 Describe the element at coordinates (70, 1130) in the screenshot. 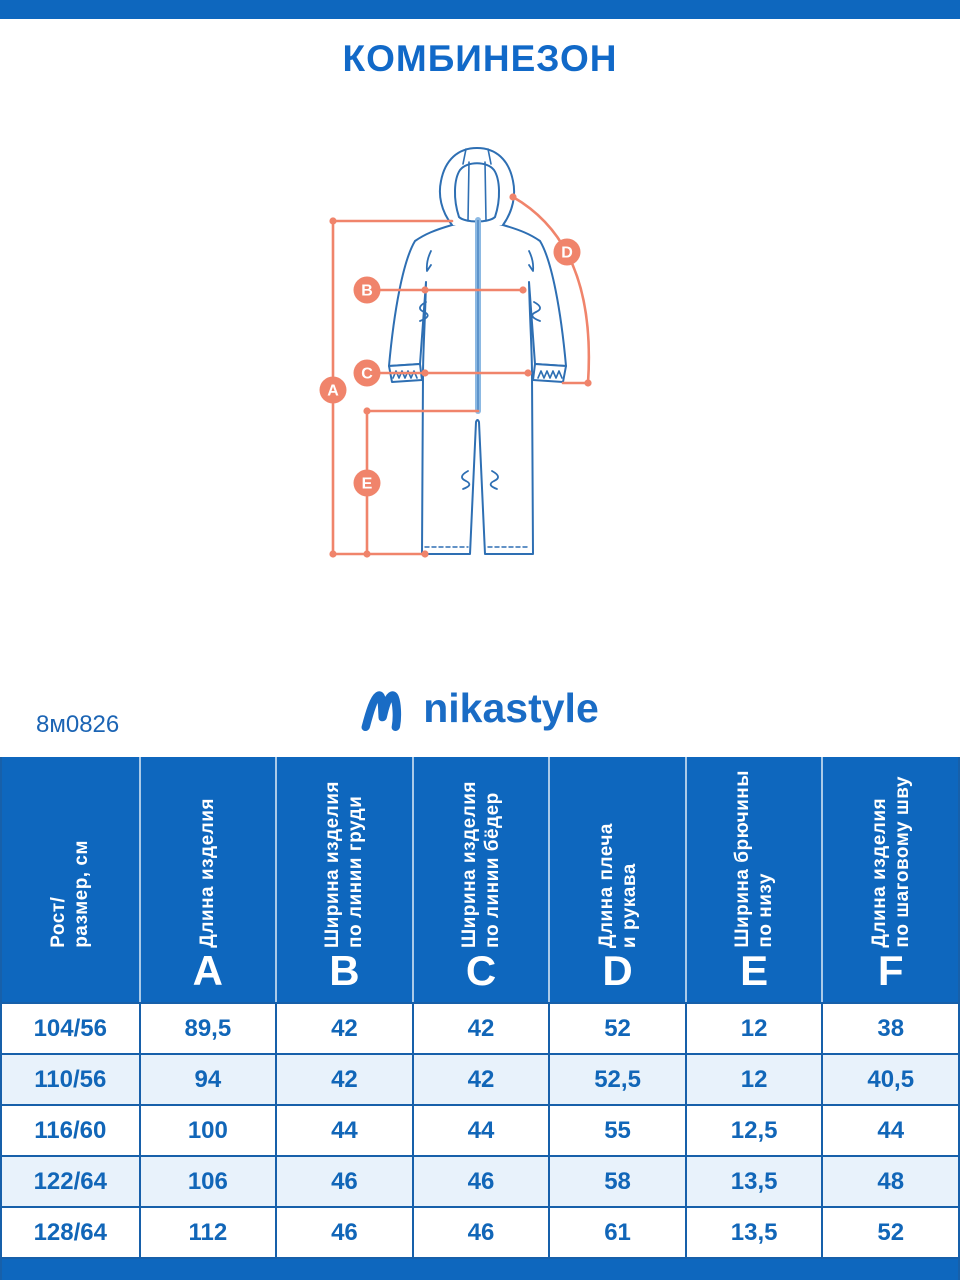

I see `cell-size: 116/60` at that location.